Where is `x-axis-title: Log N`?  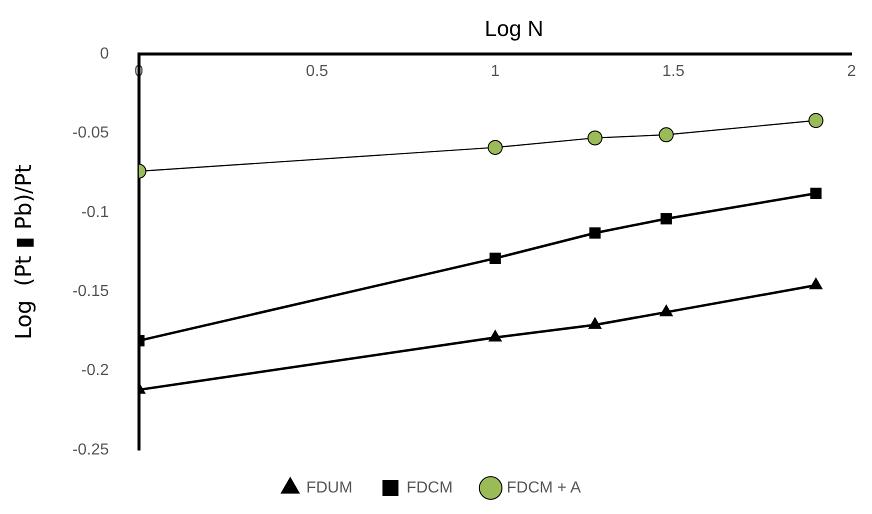
x-axis-title: Log N is located at coordinates (514, 29).